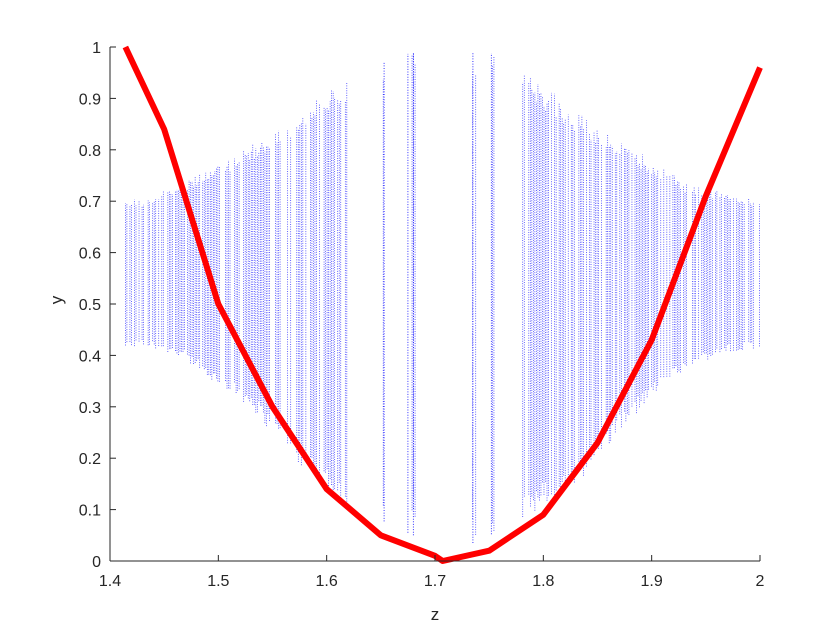  What do you see at coordinates (90, 356) in the screenshot?
I see `y-tick-label: 0.4` at bounding box center [90, 356].